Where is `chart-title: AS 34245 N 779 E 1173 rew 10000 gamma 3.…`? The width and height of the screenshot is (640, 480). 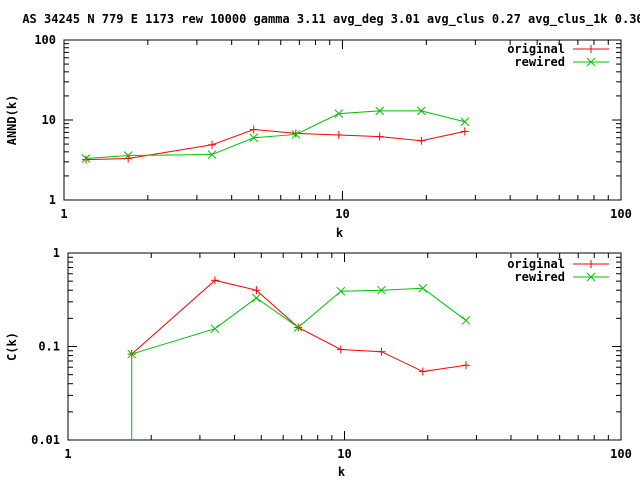 chart-title: AS 34245 N 779 E 1173 rew 10000 gamma 3.… is located at coordinates (331, 19).